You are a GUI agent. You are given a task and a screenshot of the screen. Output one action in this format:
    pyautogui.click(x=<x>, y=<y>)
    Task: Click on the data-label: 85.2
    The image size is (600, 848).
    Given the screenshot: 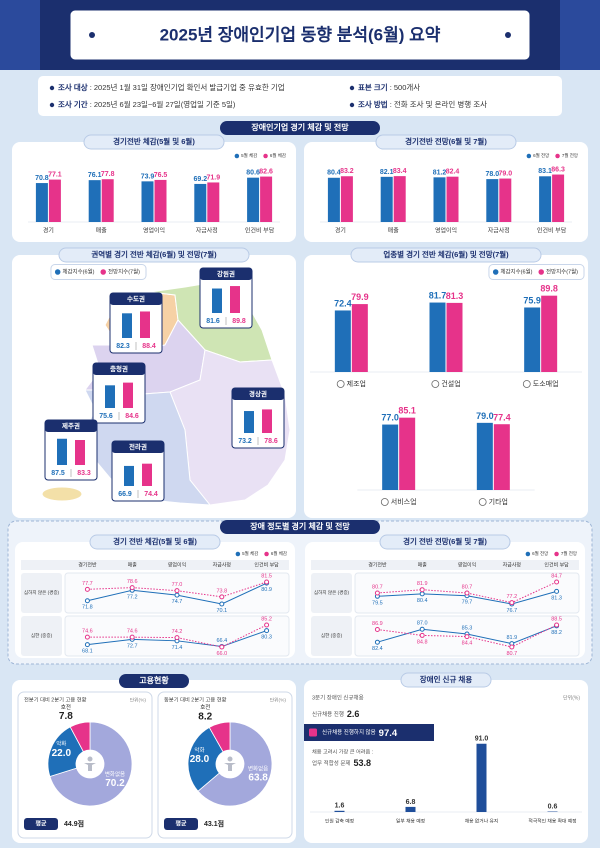 What is the action you would take?
    pyautogui.click(x=266, y=619)
    